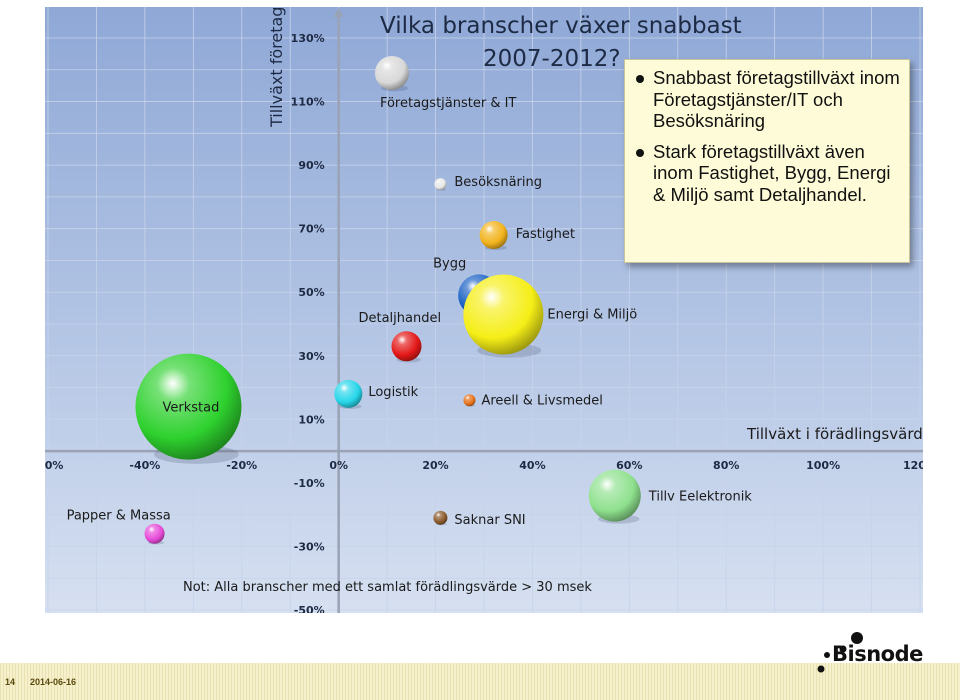 The width and height of the screenshot is (960, 700). Describe the element at coordinates (726, 465) in the screenshot. I see `x-tick-label: 80%` at that location.